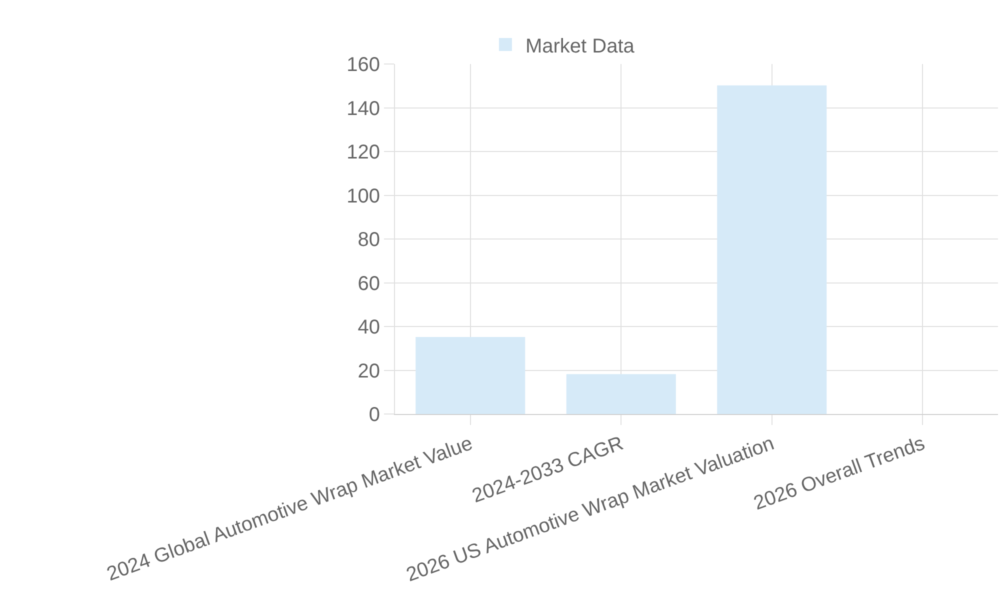 This screenshot has height=600, width=1000. What do you see at coordinates (363, 153) in the screenshot?
I see `y-tick-label: 120` at bounding box center [363, 153].